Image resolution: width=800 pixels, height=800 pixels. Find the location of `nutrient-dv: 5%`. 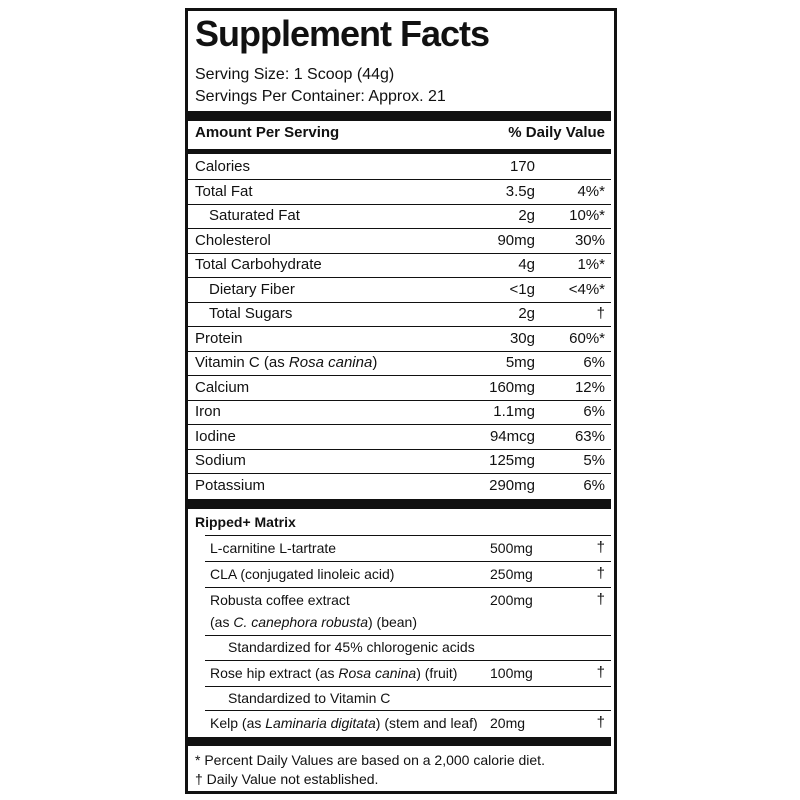

nutrient-dv: 5% is located at coordinates (594, 460).